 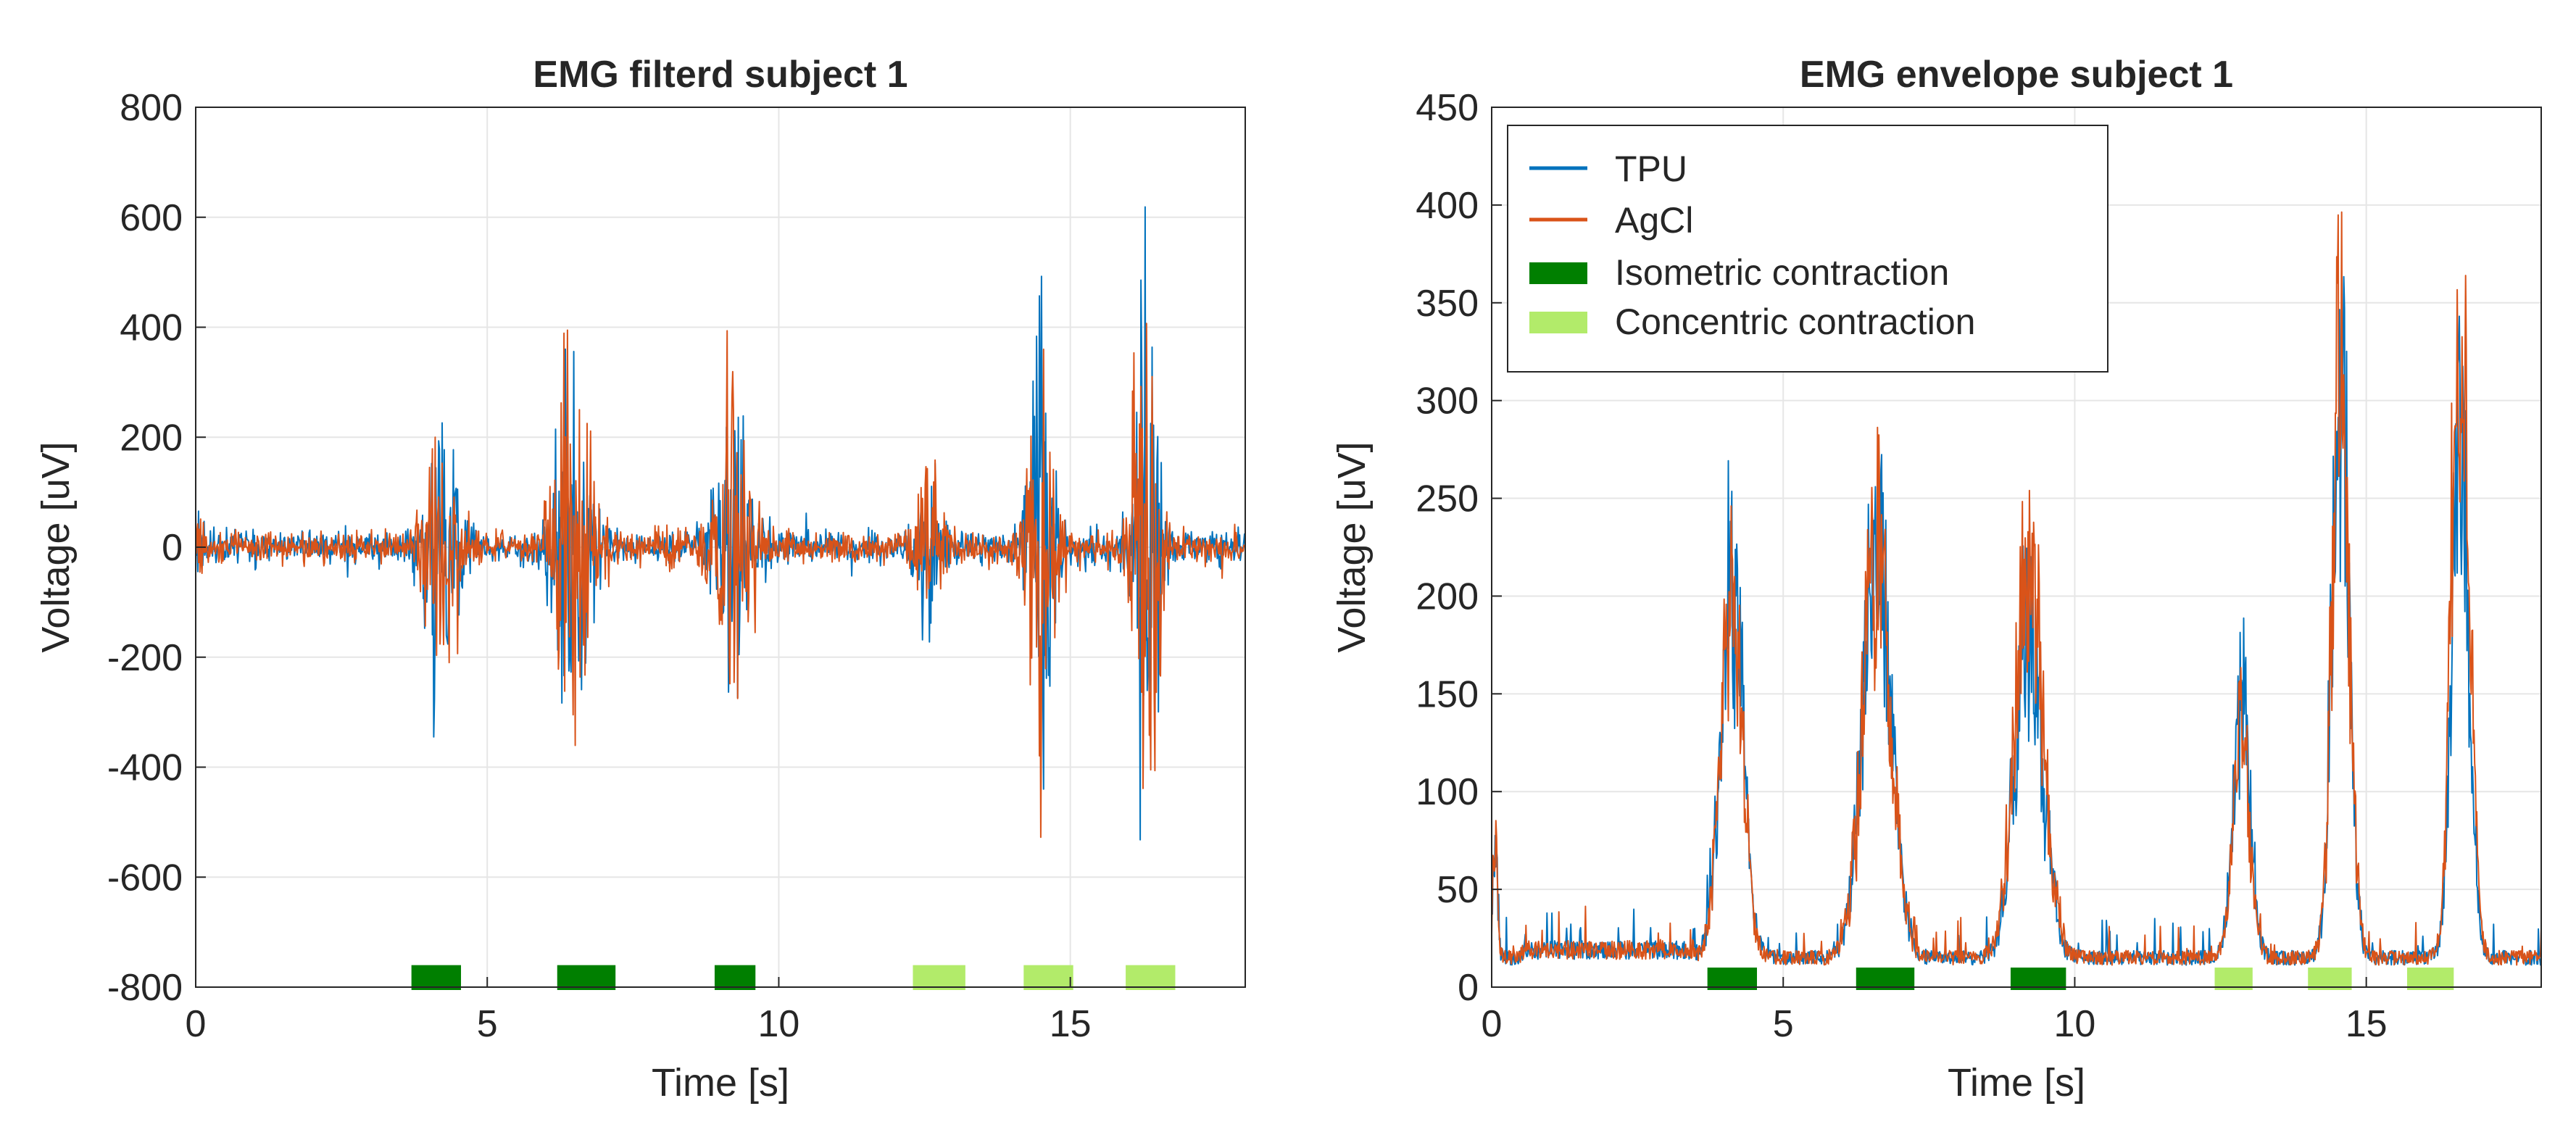 I want to click on y-tick-label: 300, so click(x=1447, y=401).